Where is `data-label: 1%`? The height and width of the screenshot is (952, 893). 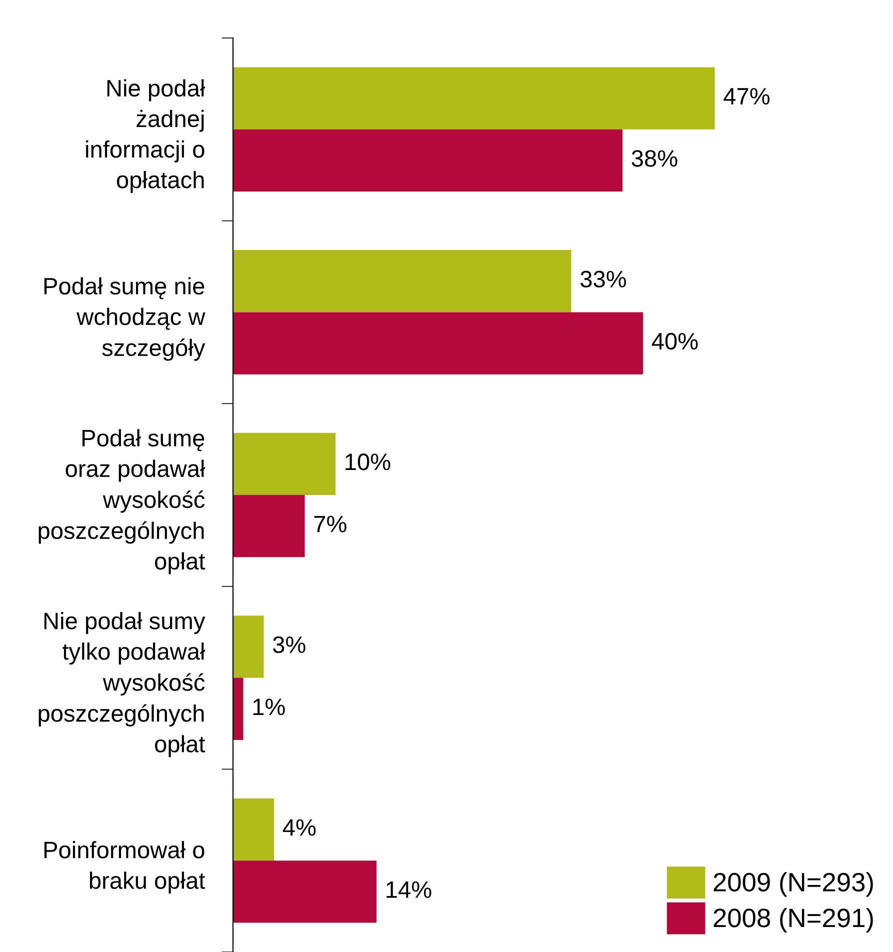
data-label: 1% is located at coordinates (269, 707).